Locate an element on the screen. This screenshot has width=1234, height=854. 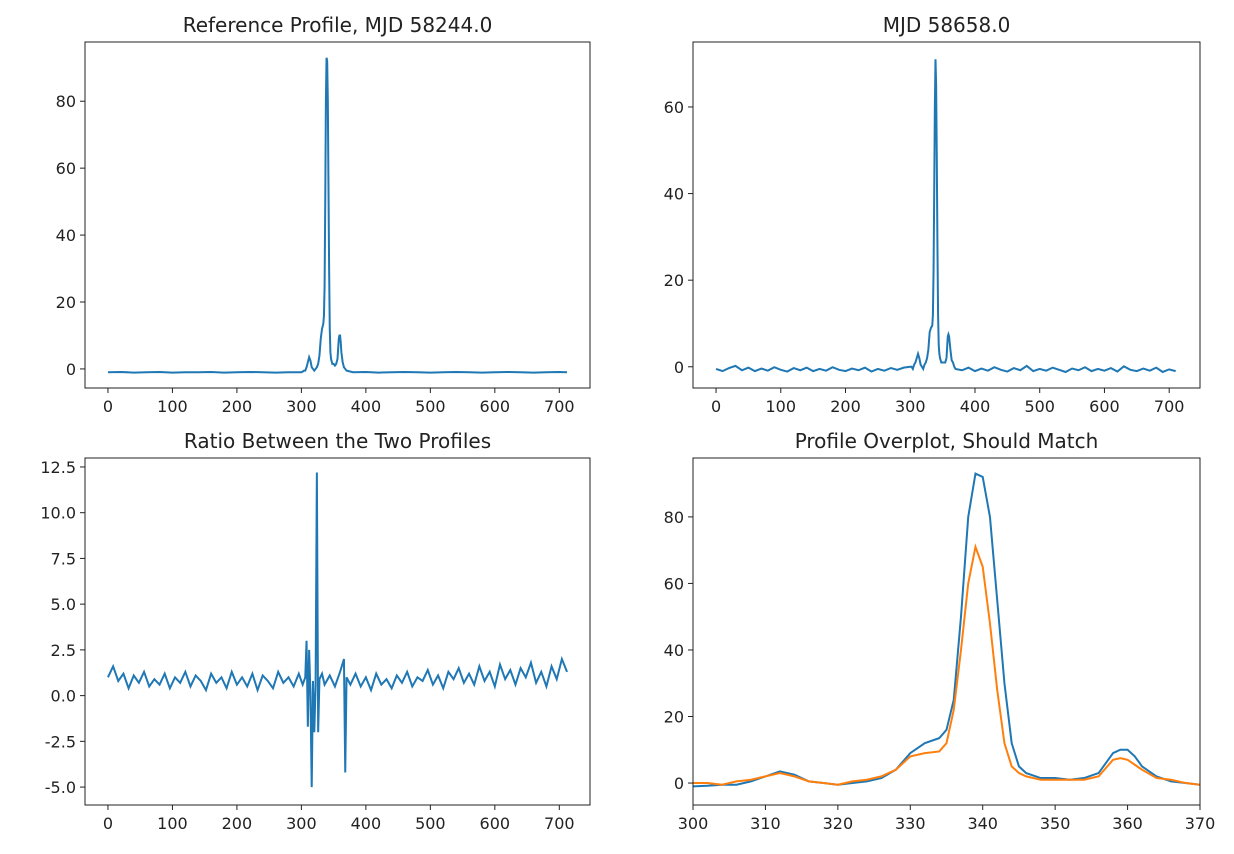
x-tick-label: 360 is located at coordinates (1127, 823).